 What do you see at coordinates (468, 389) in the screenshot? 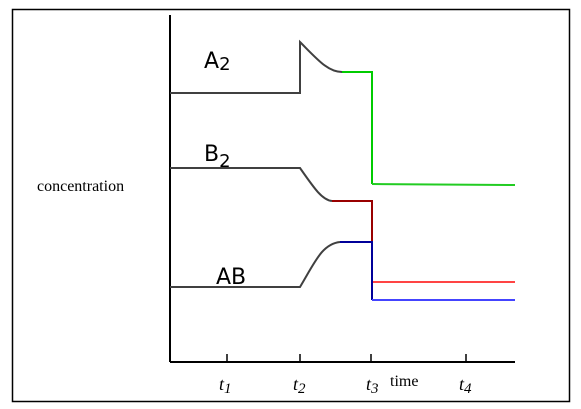
I see `tick-label-t4-sub: 4` at bounding box center [468, 389].